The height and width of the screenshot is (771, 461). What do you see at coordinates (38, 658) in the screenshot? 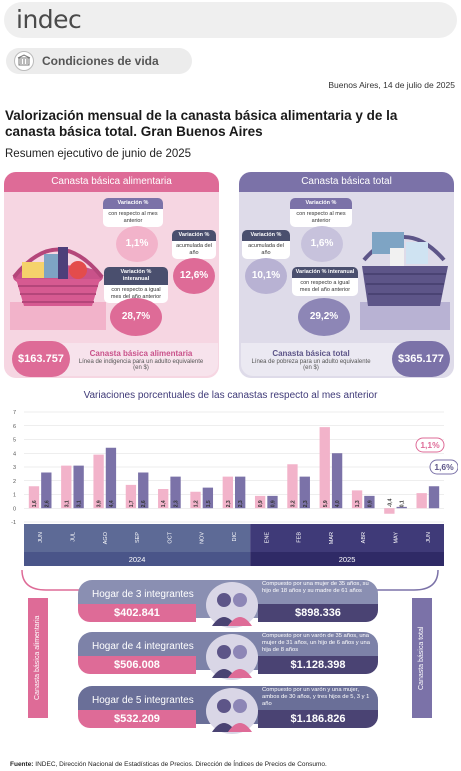
I see `side-tab-cba: Canasta básica alimentaria` at bounding box center [38, 658].